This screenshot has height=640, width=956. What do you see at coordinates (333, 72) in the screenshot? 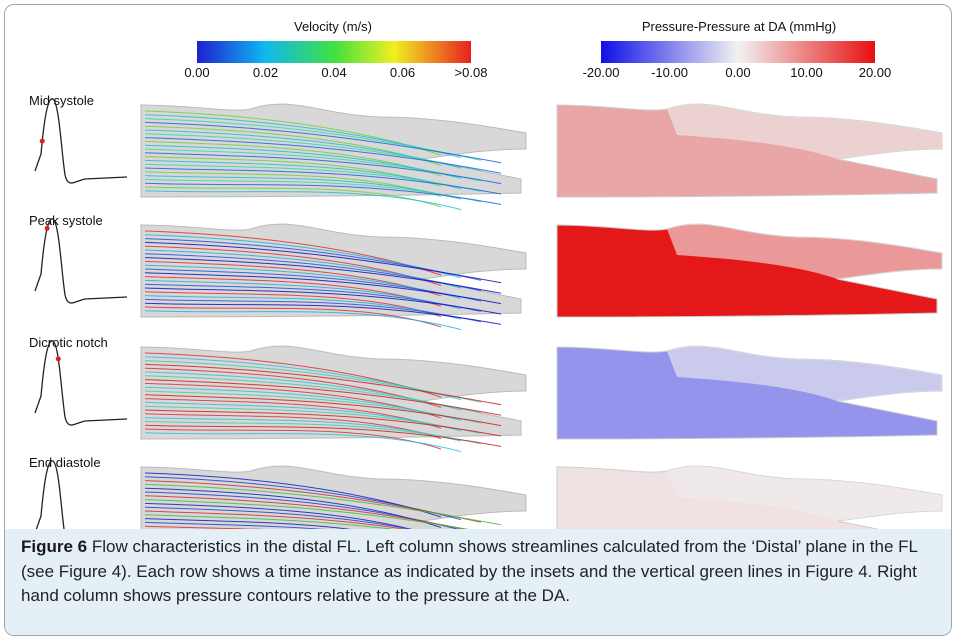
I see `velocity-tick: 0.04` at bounding box center [333, 72].